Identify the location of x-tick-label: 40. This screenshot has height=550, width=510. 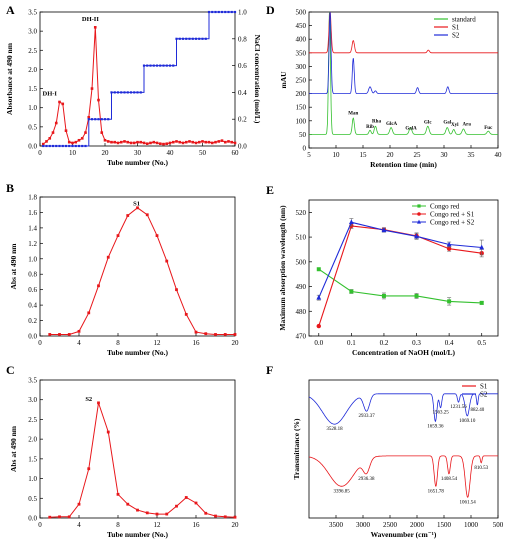
(171, 153).